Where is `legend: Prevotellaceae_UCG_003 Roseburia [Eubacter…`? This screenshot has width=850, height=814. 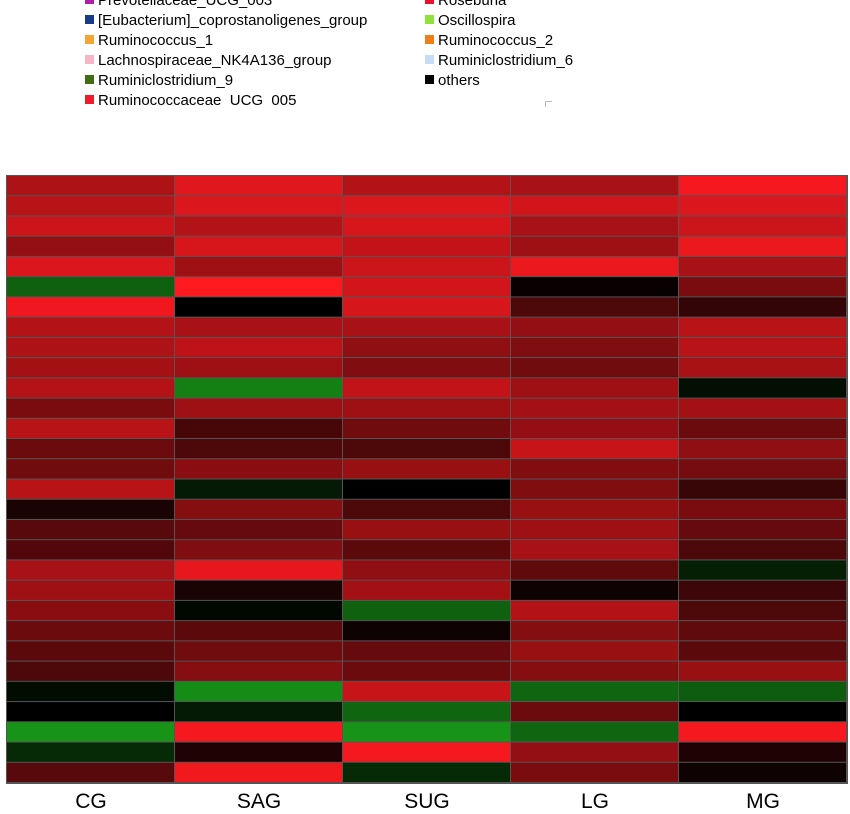 legend: Prevotellaceae_UCG_003 Roseburia [Eubacter… is located at coordinates (345, 53).